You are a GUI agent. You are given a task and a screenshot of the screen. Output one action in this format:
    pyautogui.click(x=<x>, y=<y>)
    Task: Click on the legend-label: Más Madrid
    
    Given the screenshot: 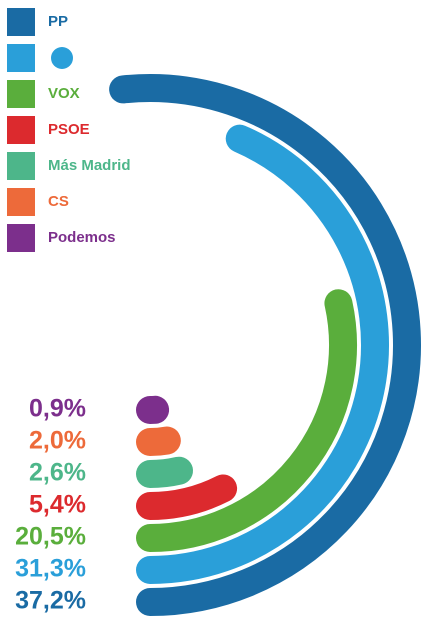 What is the action you would take?
    pyautogui.click(x=89, y=165)
    